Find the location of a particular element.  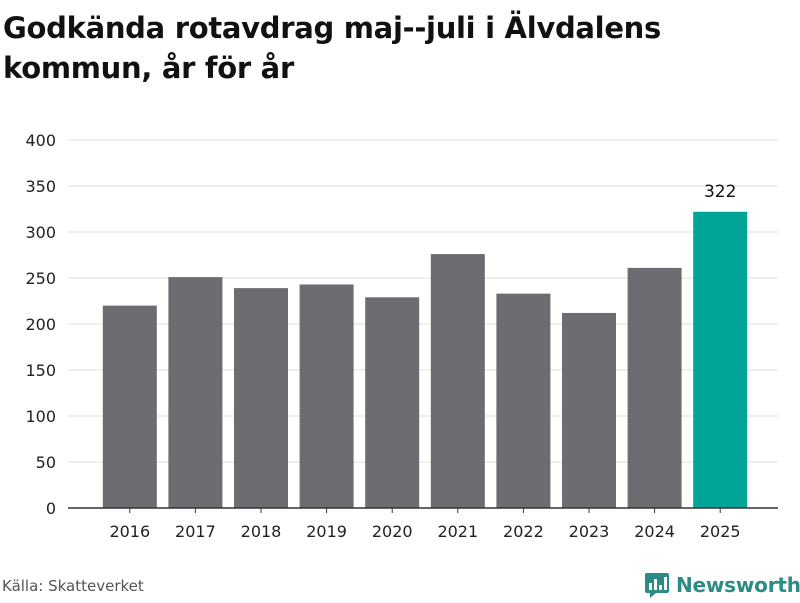

bar-2022 is located at coordinates (523, 400).